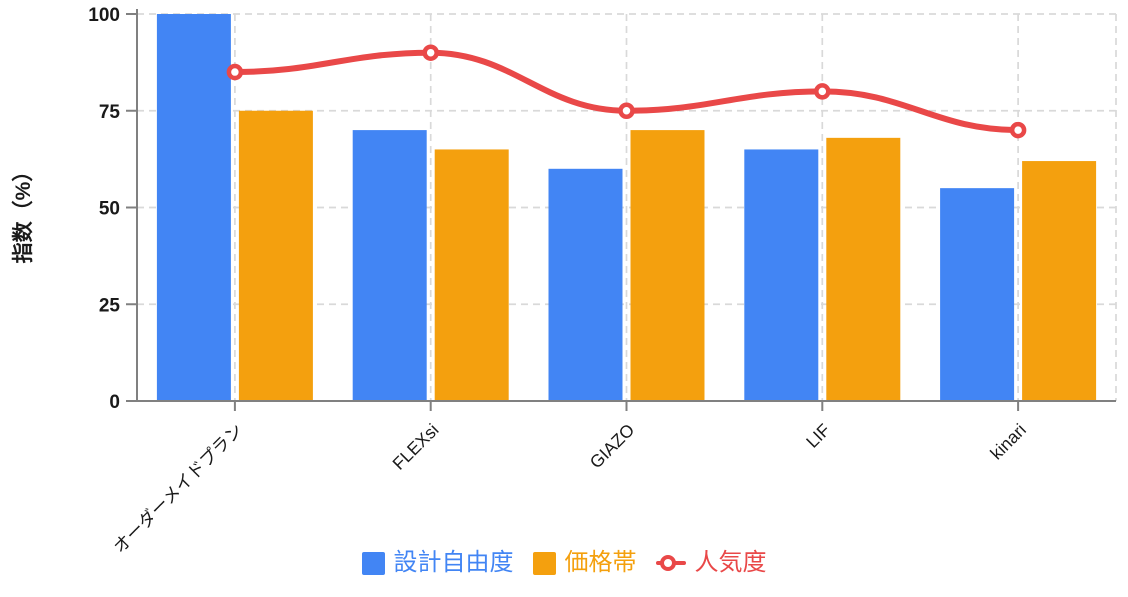 The height and width of the screenshot is (597, 1128). I want to click on legend-item-design-freedom: 設計自由度, so click(437, 562).